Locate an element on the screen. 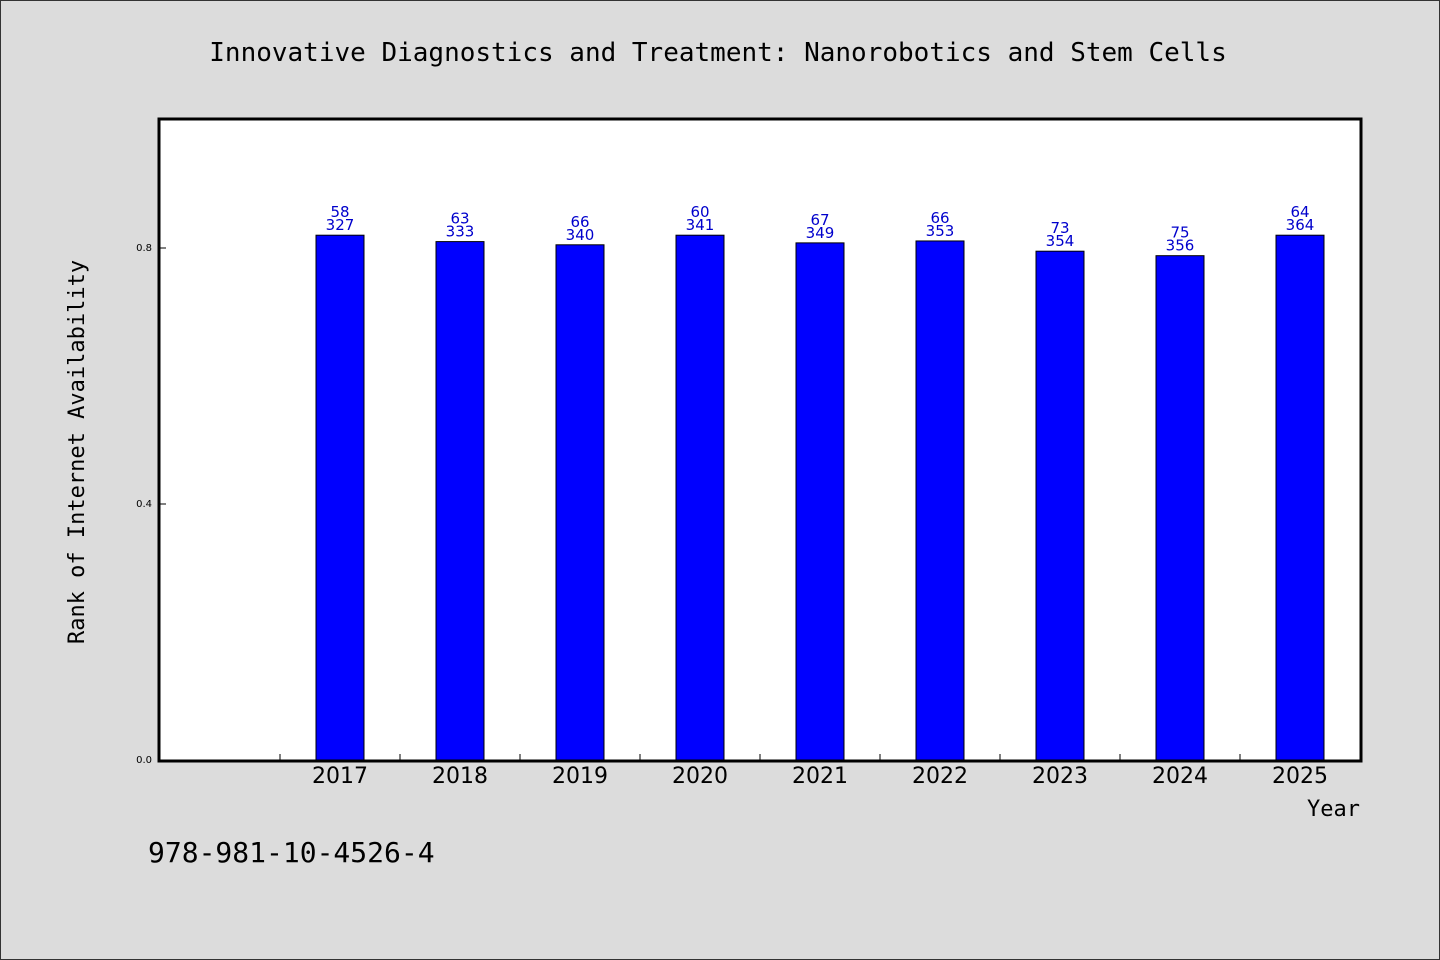 This screenshot has width=1440, height=960. bar-2023 is located at coordinates (1060, 505).